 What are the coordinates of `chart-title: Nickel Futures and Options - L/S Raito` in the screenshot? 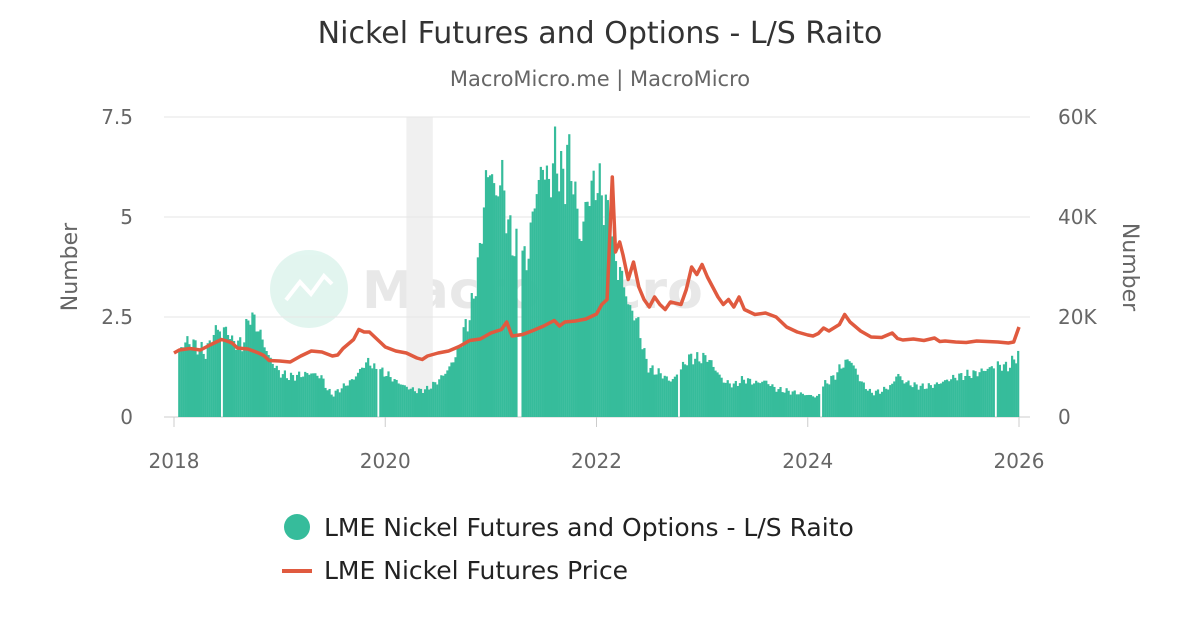 It's located at (600, 33).